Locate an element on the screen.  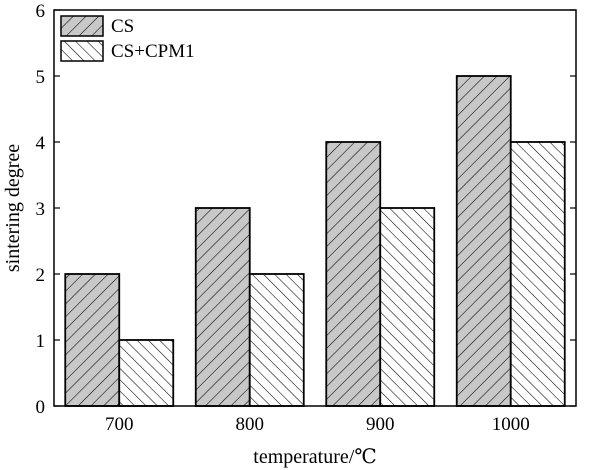
x-tick-label: 800 is located at coordinates (250, 424).